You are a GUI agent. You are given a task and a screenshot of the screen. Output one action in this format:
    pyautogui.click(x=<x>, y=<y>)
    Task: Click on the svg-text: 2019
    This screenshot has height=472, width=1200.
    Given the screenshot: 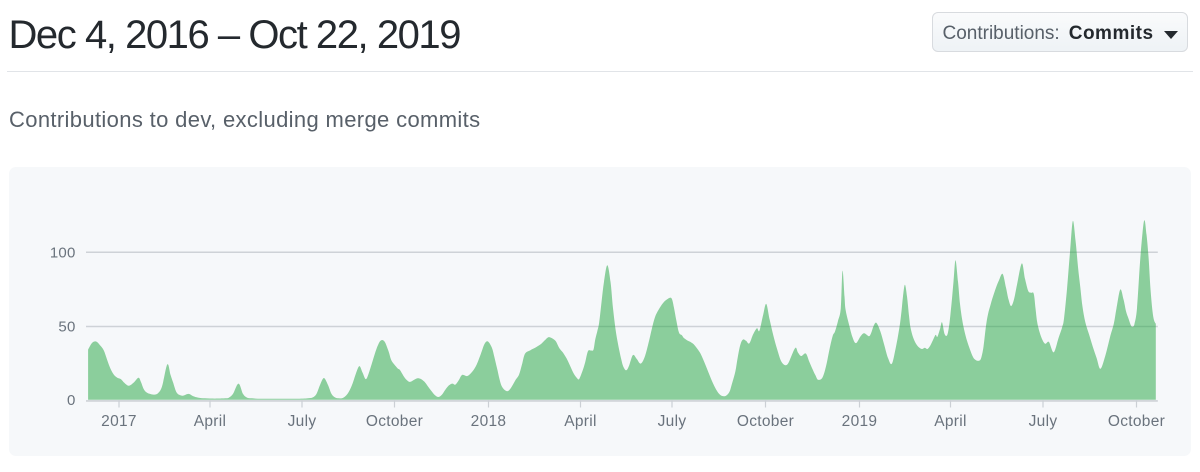 What is the action you would take?
    pyautogui.click(x=860, y=421)
    